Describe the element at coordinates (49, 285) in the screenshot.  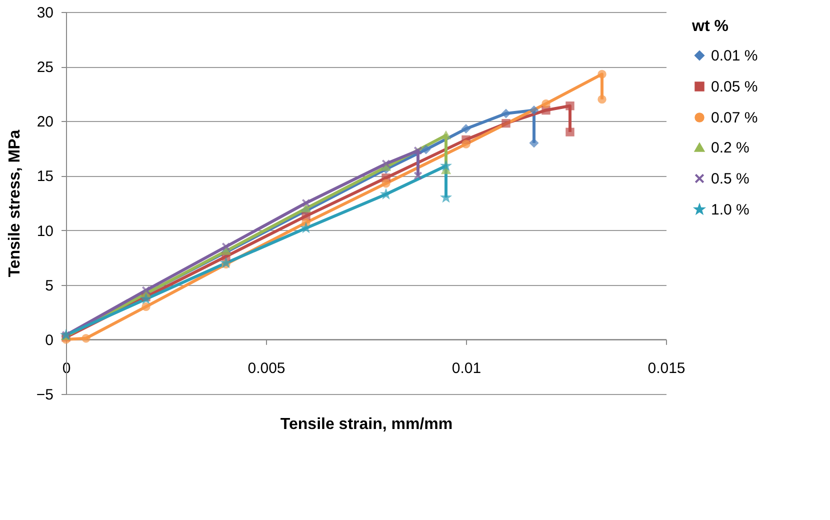
I see `y-tick-label: 5` at that location.